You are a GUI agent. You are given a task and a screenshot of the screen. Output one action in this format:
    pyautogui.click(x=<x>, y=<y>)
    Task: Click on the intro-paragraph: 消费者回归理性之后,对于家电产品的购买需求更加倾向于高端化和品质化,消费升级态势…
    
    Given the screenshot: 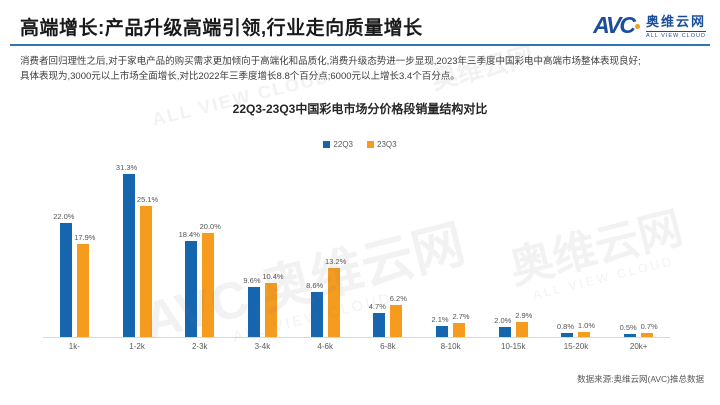 What is the action you would take?
    pyautogui.click(x=366, y=69)
    